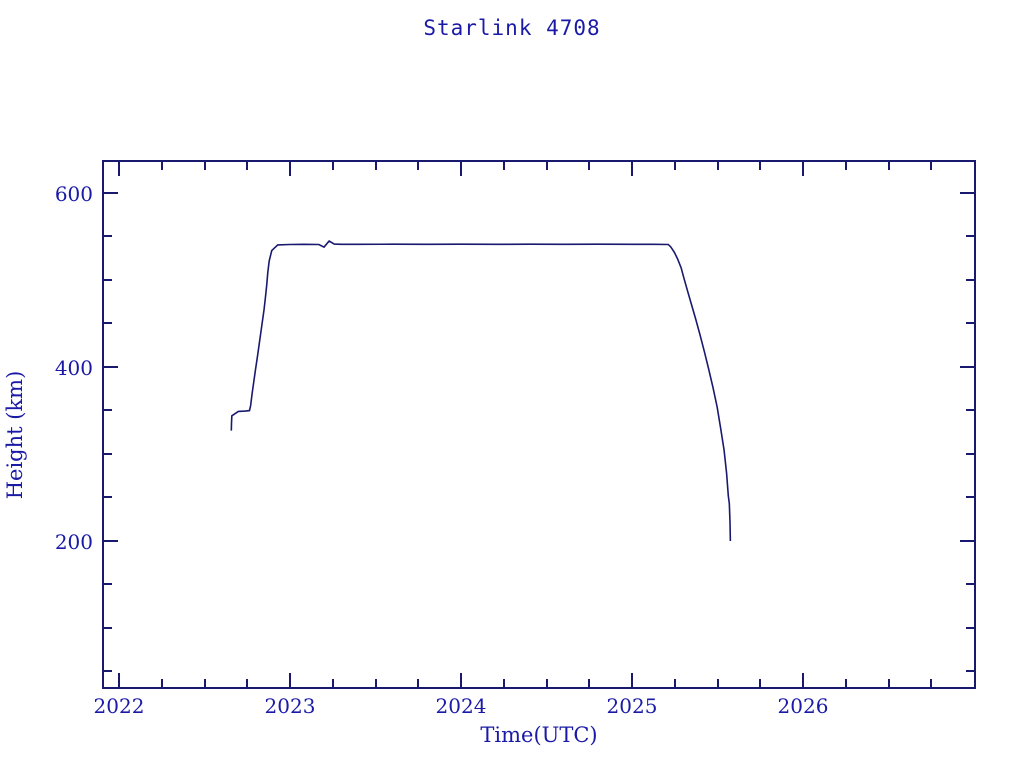  I want to click on x-tick-label-2022: 2022, so click(119, 706).